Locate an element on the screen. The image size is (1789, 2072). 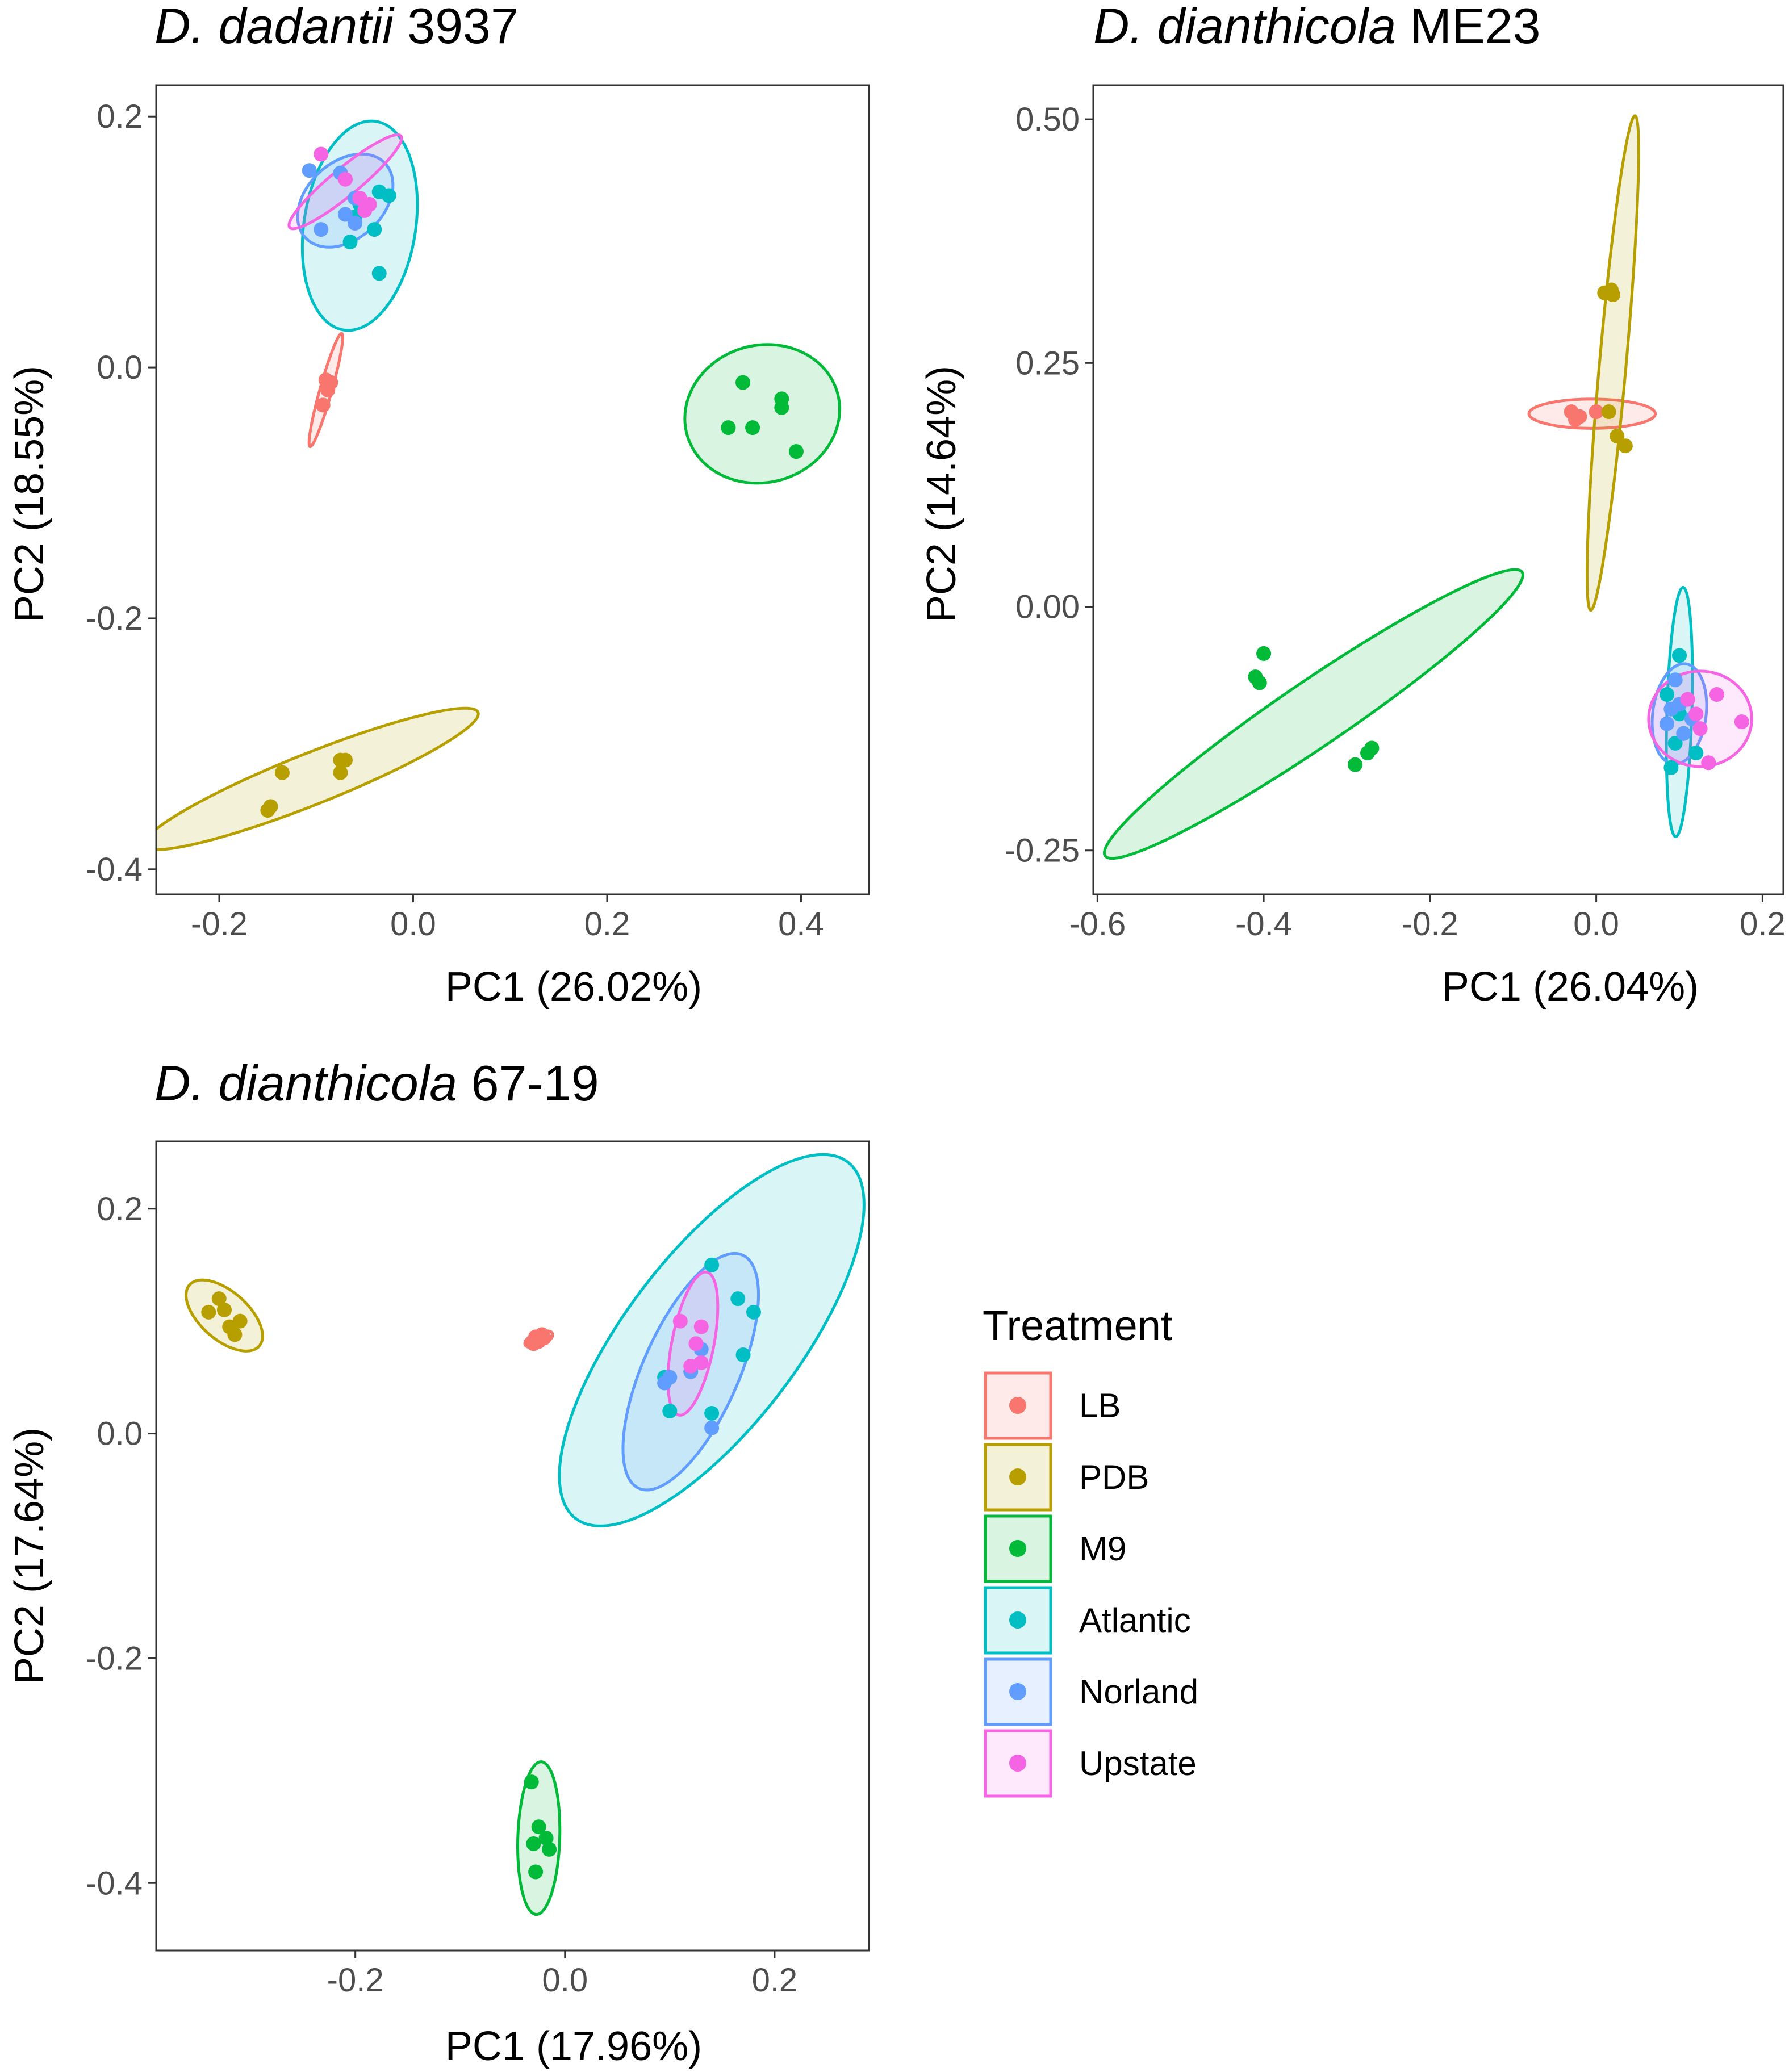
legend: Treatment LB PDB M9 Atlantic Norland Upstate is located at coordinates (1090, 1550).